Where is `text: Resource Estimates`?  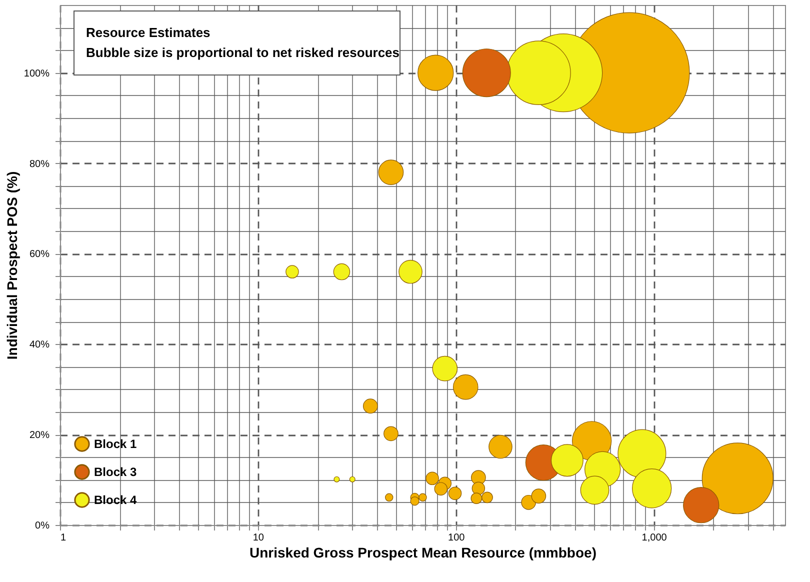
text: Resource Estimates is located at coordinates (148, 32).